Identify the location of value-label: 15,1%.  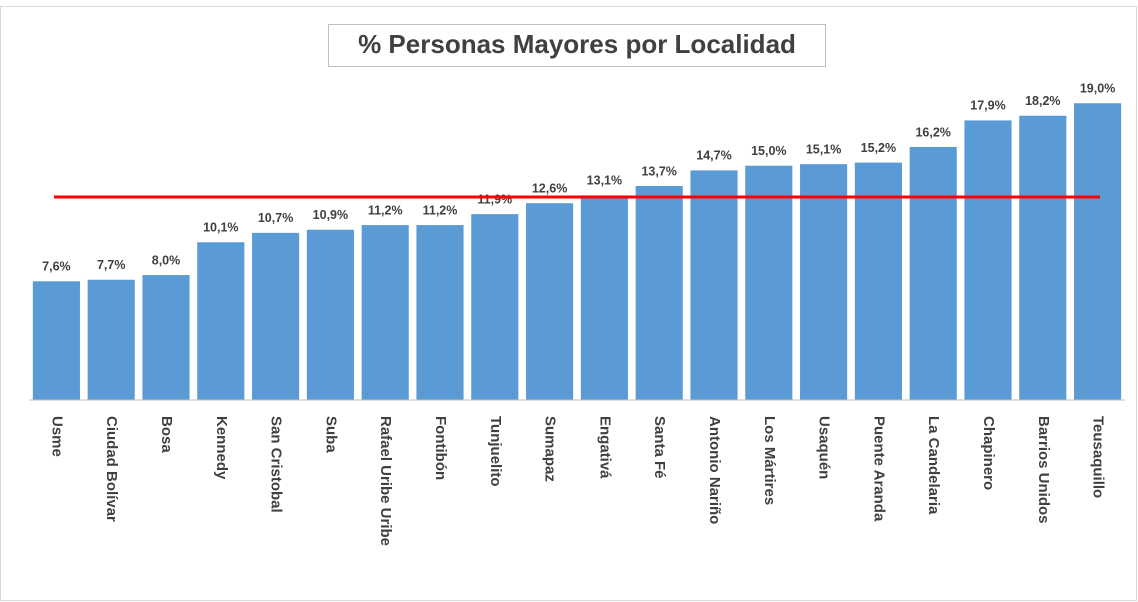
(823, 149).